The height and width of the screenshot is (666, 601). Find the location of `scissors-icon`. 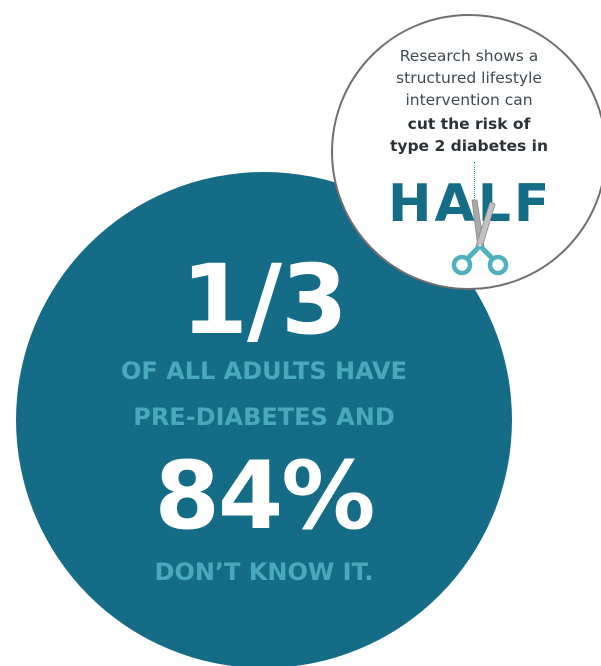

scissors-icon is located at coordinates (480, 237).